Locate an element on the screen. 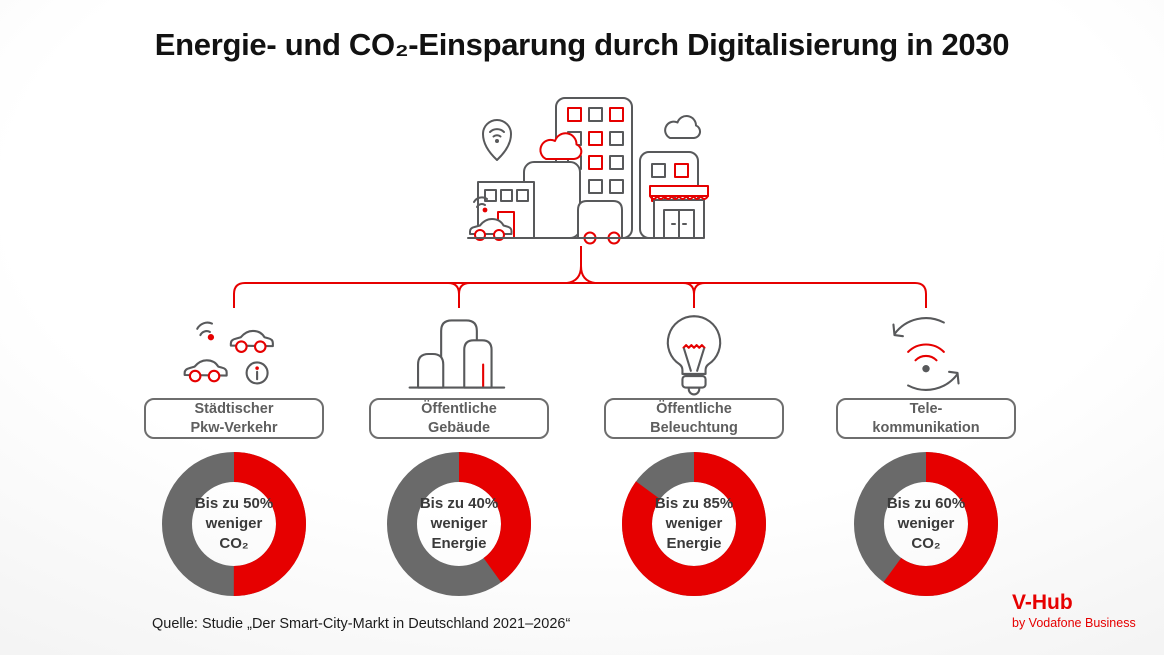 The image size is (1164, 655). vhub-logo: V-Hub is located at coordinates (1042, 602).